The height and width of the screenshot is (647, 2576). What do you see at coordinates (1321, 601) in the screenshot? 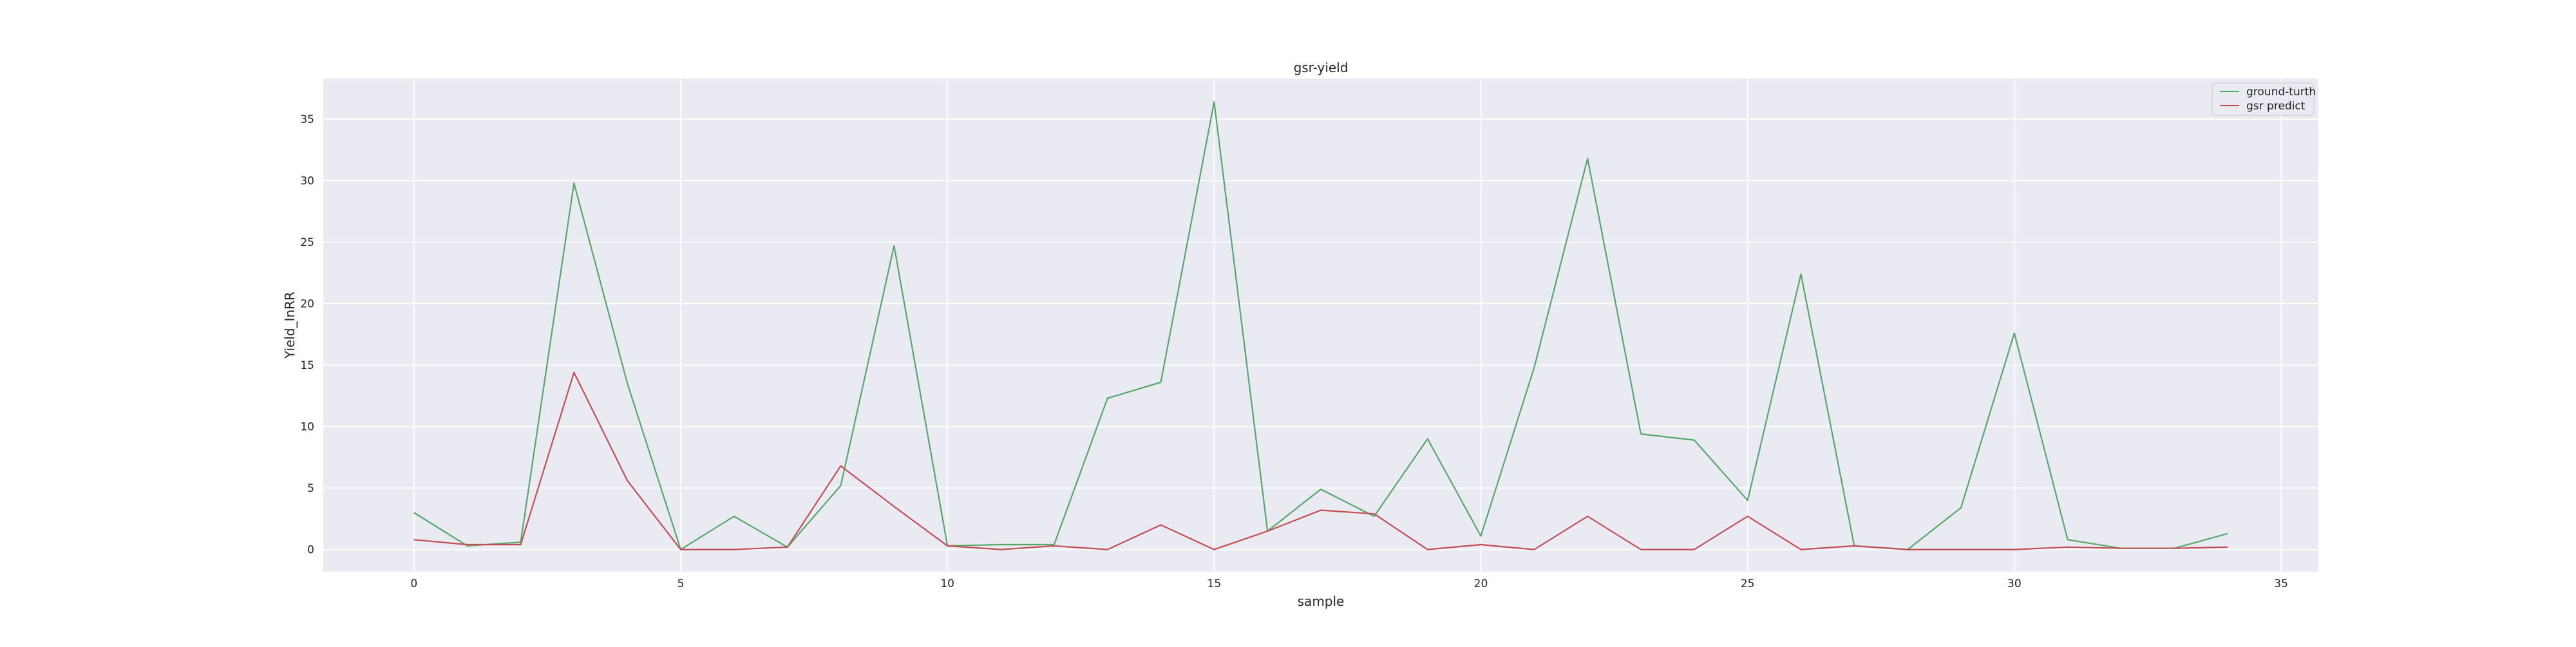
I see `x-axis-label: sample` at bounding box center [1321, 601].